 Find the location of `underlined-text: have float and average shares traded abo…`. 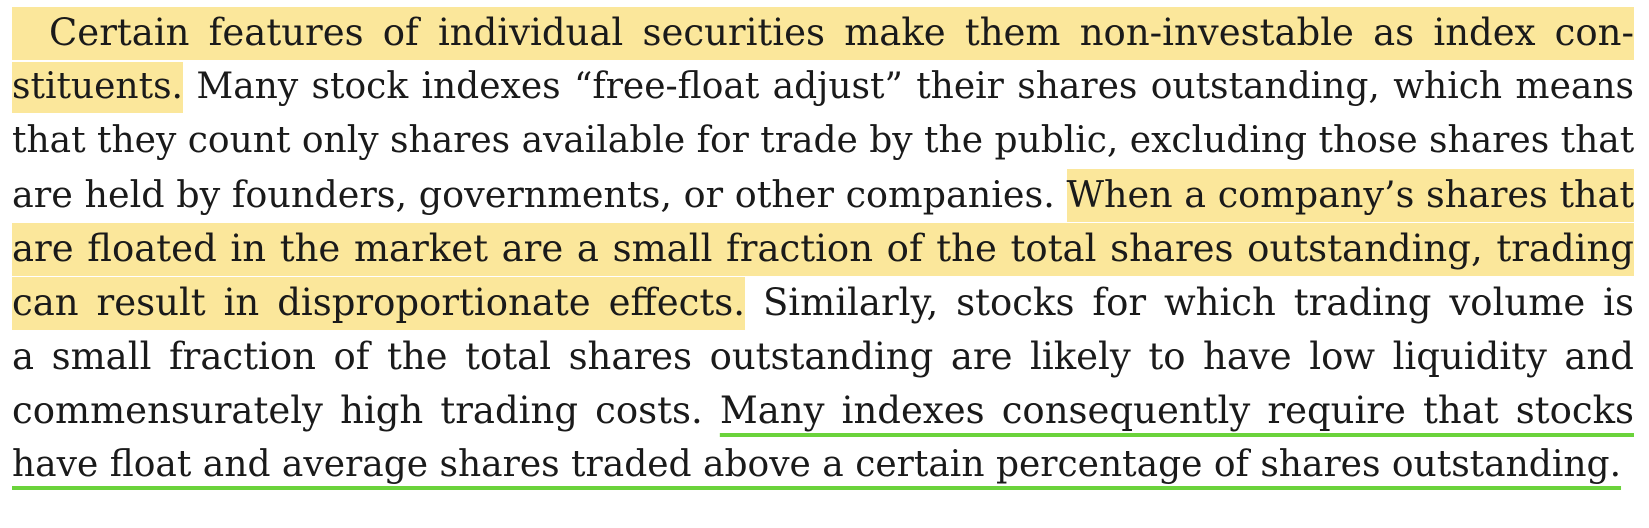

underlined-text: have float and average shares traded abo… is located at coordinates (817, 464).